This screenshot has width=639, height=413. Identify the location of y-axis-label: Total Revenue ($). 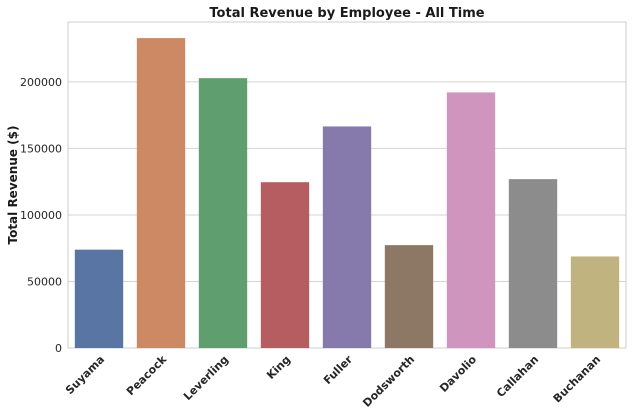
(13, 184).